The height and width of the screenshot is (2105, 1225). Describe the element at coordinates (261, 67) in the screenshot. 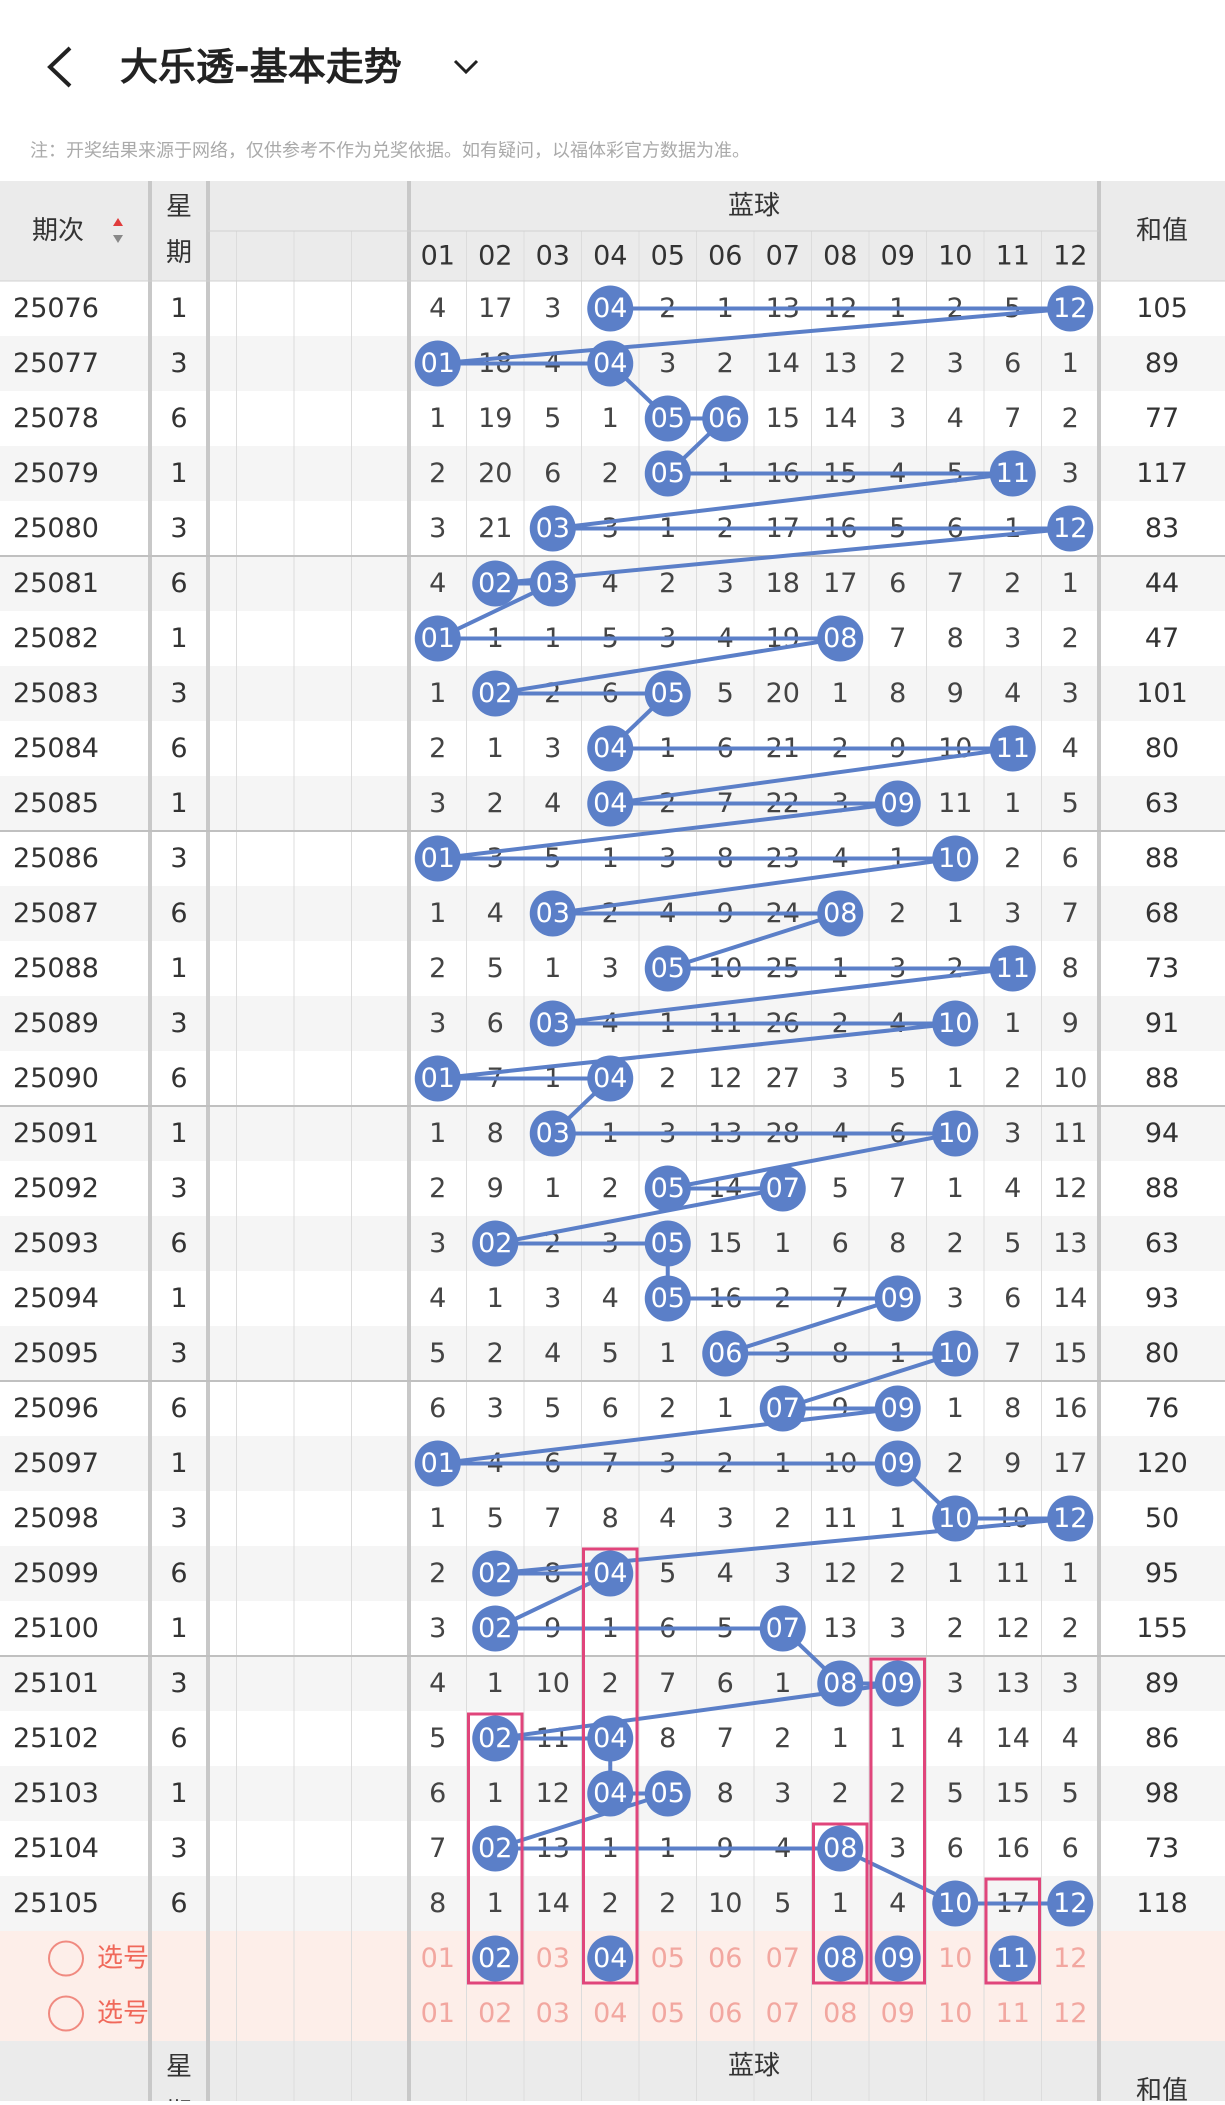

I see `page-title: 大乐透-基本走势` at that location.